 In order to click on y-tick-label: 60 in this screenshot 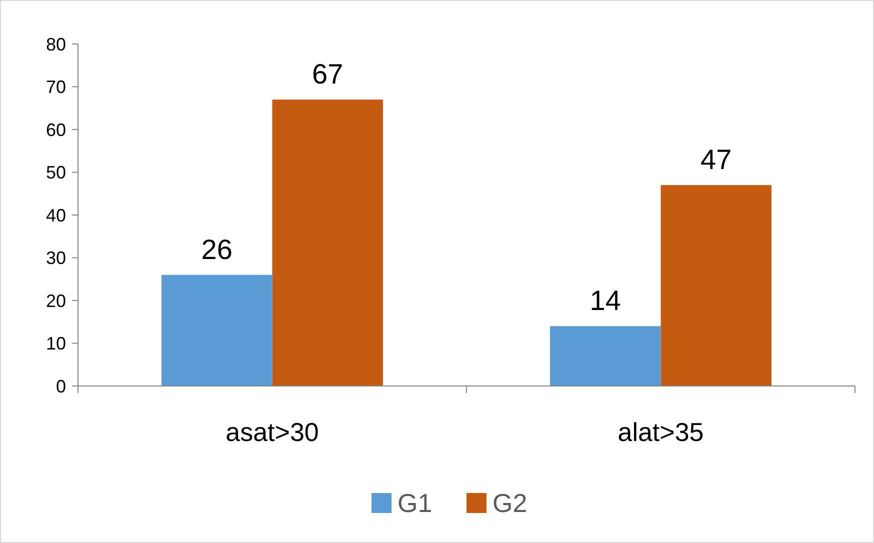, I will do `click(56, 130)`.